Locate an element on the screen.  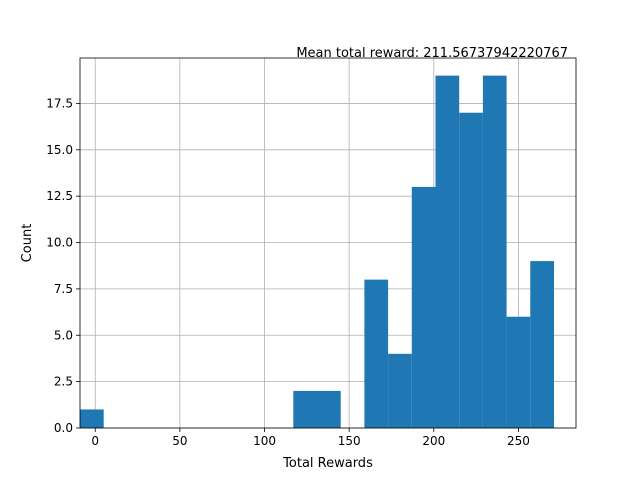
y-tick-label-4: 10.0 is located at coordinates (59, 243).